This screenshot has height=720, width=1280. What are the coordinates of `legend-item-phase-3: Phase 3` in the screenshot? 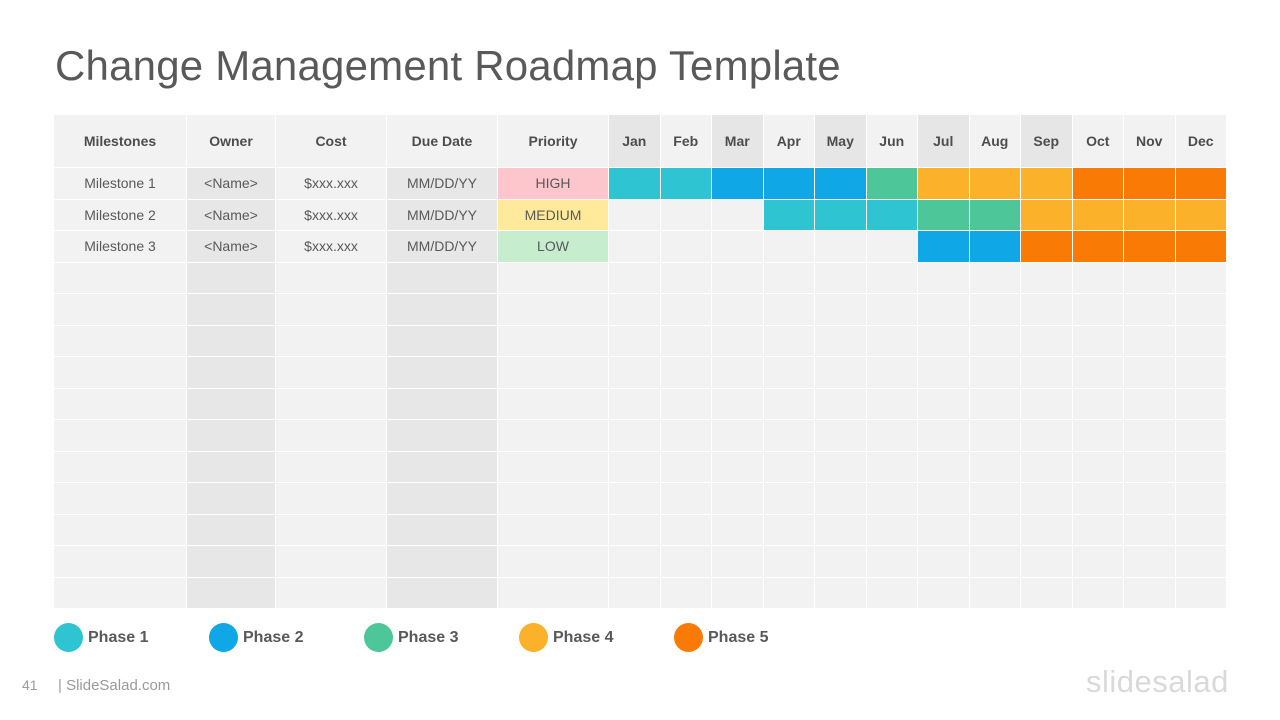 It's located at (411, 637).